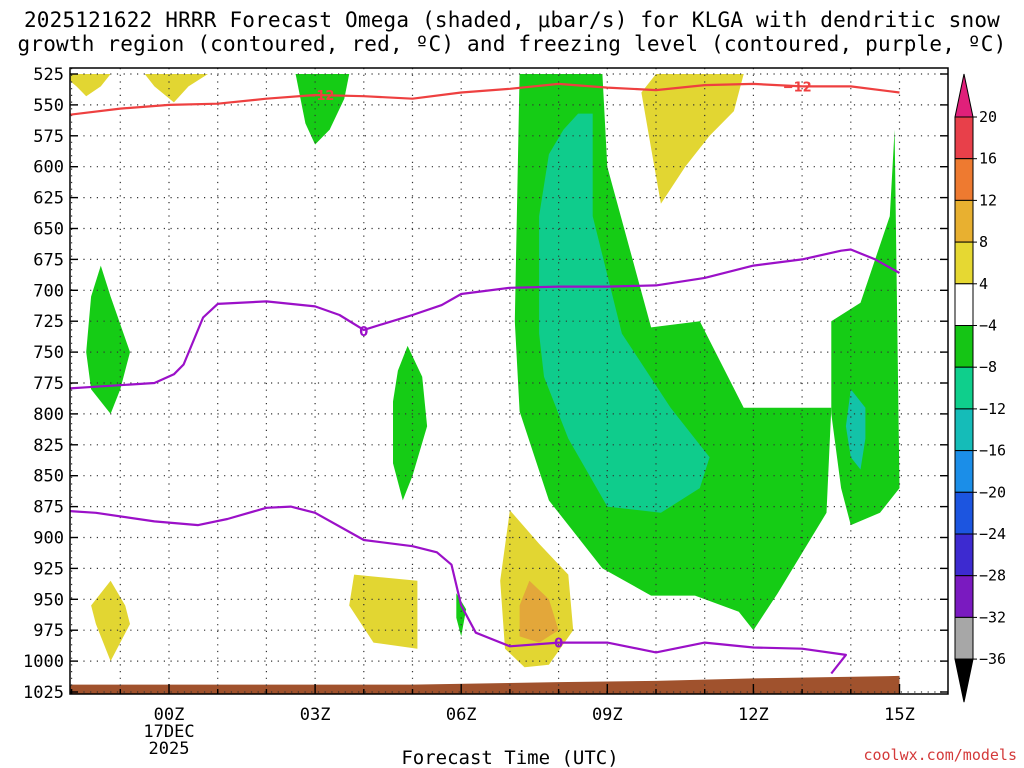 This screenshot has width=1024, height=768. What do you see at coordinates (169, 749) in the screenshot?
I see `x-tick-year: 2025` at bounding box center [169, 749].